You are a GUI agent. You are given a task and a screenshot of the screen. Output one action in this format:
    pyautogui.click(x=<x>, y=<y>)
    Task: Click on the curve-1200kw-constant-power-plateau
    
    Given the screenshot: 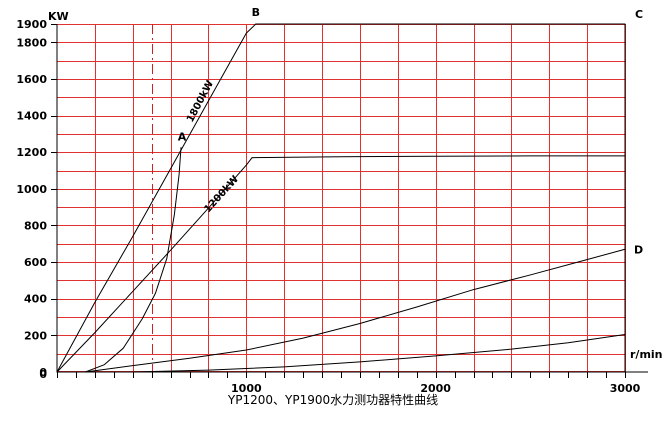 What is the action you would take?
    pyautogui.click(x=438, y=157)
    